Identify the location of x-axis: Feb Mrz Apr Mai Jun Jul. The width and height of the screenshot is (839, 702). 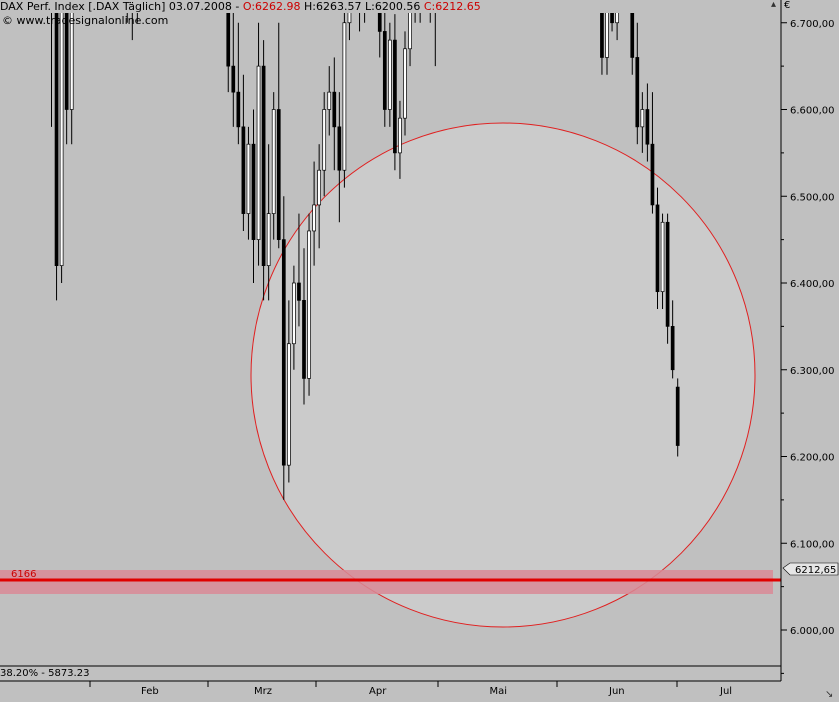
(410, 689).